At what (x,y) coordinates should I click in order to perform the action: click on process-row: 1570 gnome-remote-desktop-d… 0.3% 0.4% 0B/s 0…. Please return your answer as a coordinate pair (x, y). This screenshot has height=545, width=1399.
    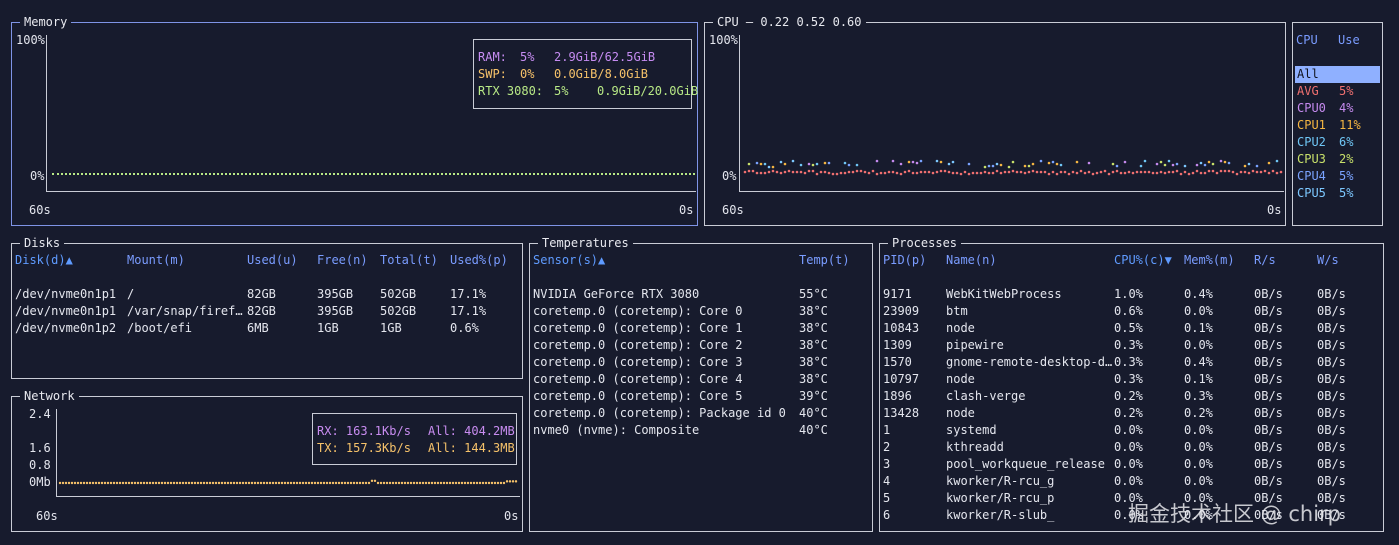
    Looking at the image, I should click on (1130, 362).